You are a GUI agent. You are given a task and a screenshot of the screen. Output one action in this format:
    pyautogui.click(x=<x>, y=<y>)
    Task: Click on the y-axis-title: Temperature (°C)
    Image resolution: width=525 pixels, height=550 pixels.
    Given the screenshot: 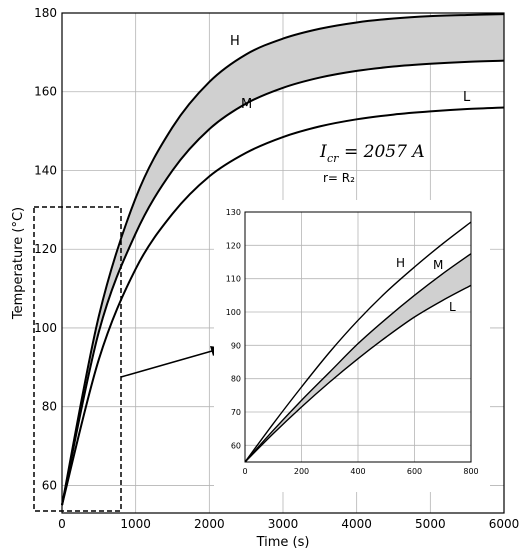 What is the action you would take?
    pyautogui.click(x=18, y=263)
    